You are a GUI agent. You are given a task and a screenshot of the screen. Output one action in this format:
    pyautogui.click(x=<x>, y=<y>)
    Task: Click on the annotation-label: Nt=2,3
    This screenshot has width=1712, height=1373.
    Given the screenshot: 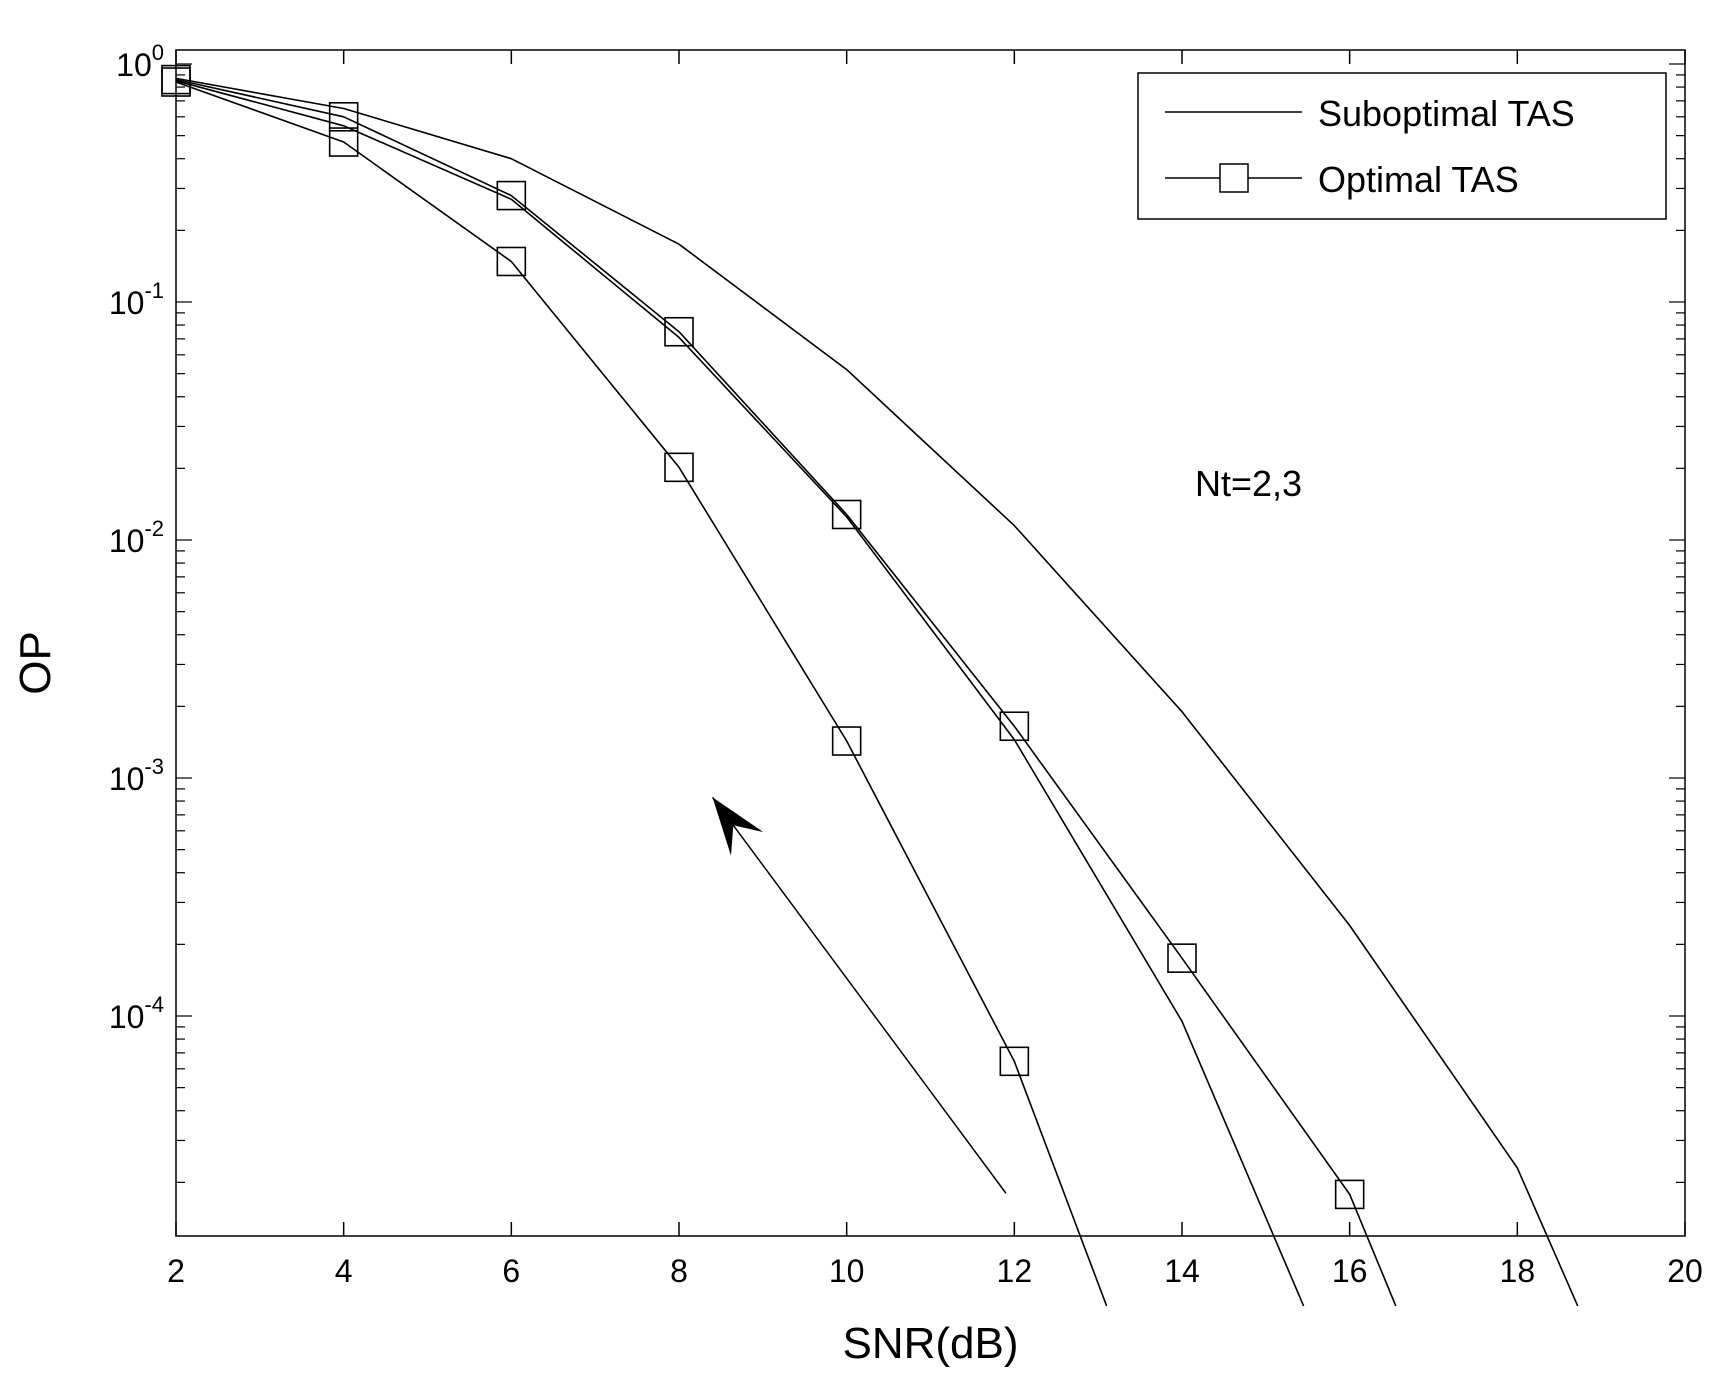 What is the action you would take?
    pyautogui.click(x=1248, y=483)
    